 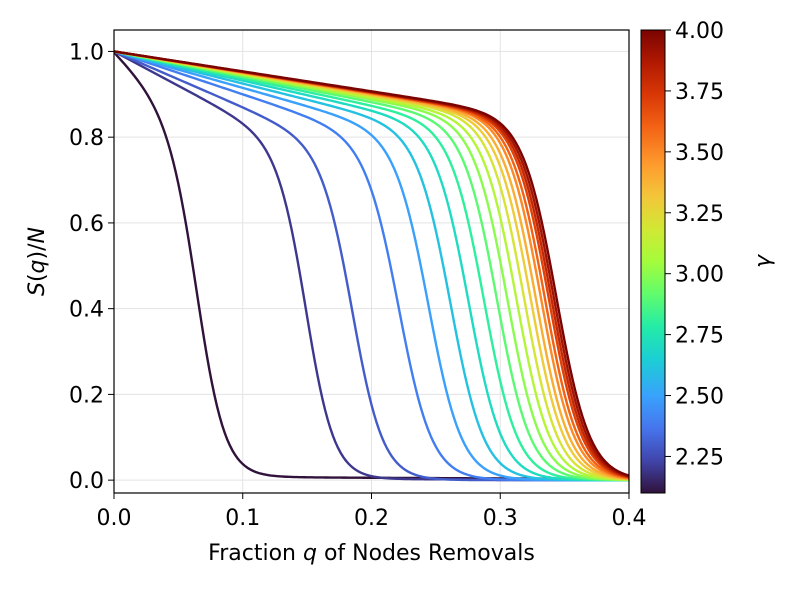 What do you see at coordinates (500, 518) in the screenshot?
I see `x-tick-label: 0.3` at bounding box center [500, 518].